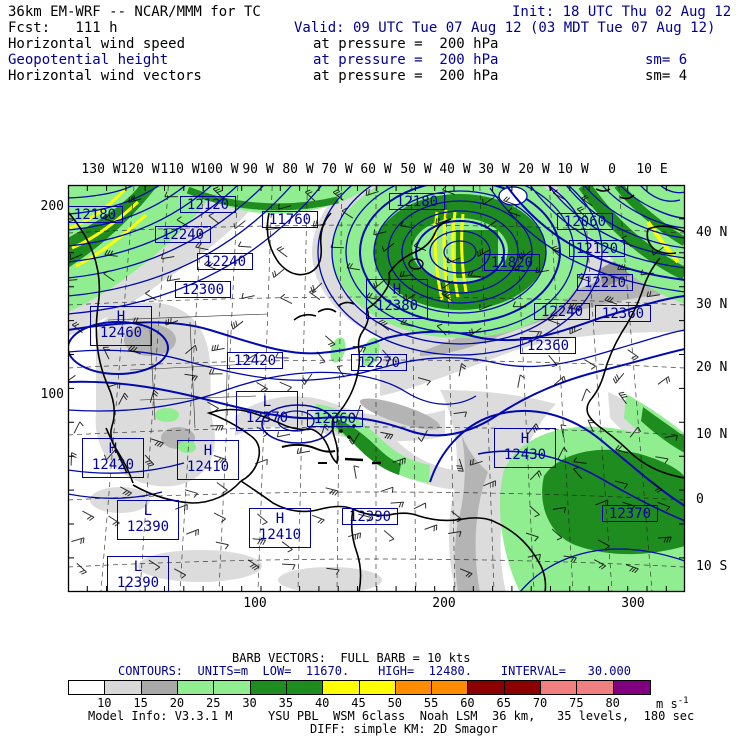  I want to click on header-run-8: sm= 6, so click(666, 60).